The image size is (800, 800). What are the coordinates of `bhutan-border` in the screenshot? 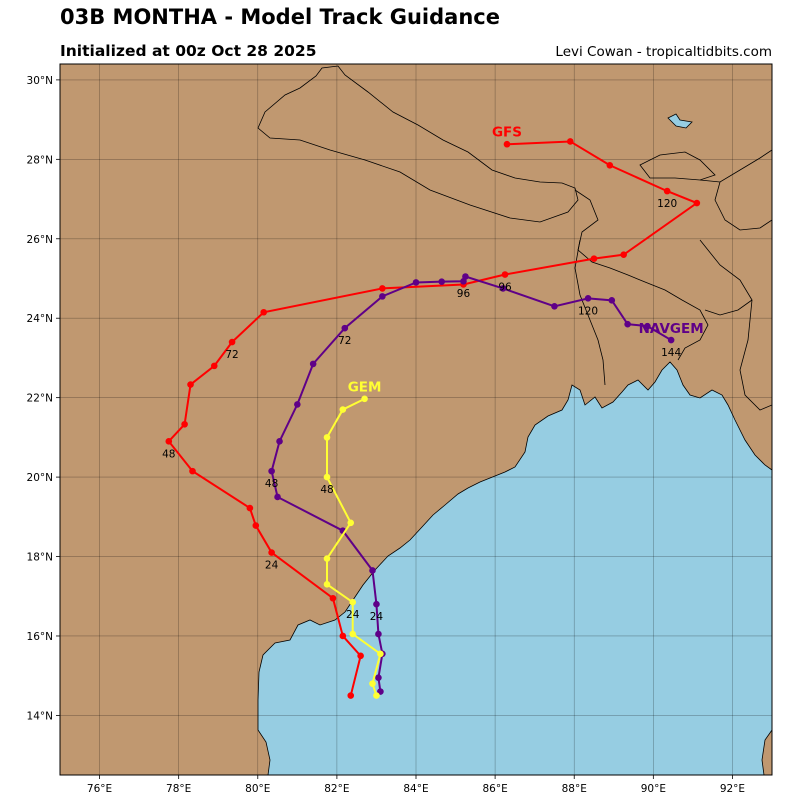 It's located at (677, 166).